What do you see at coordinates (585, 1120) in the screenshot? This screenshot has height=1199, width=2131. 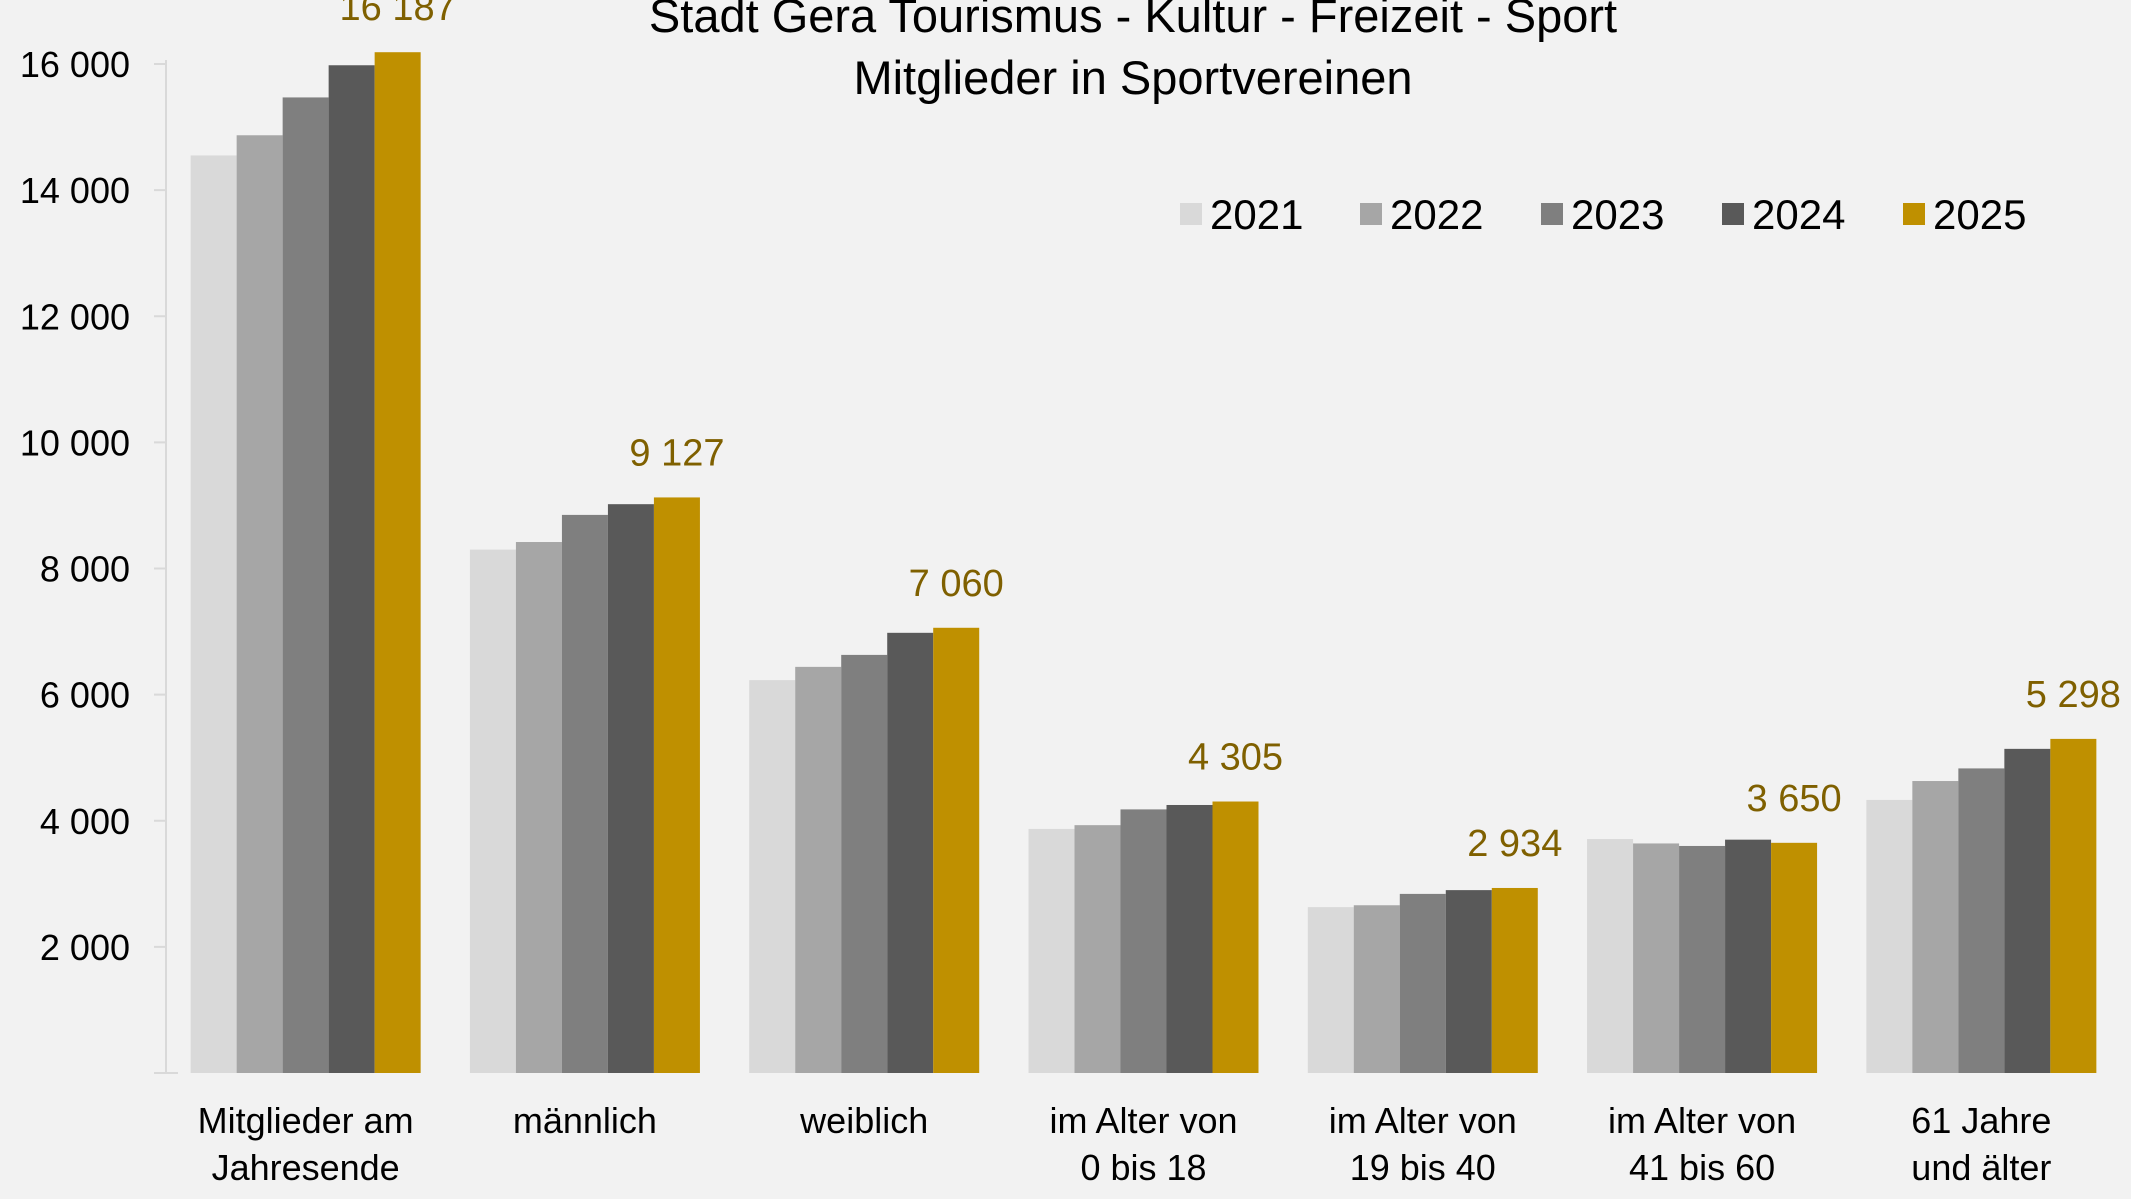 I see `x-category-label: männlich` at bounding box center [585, 1120].